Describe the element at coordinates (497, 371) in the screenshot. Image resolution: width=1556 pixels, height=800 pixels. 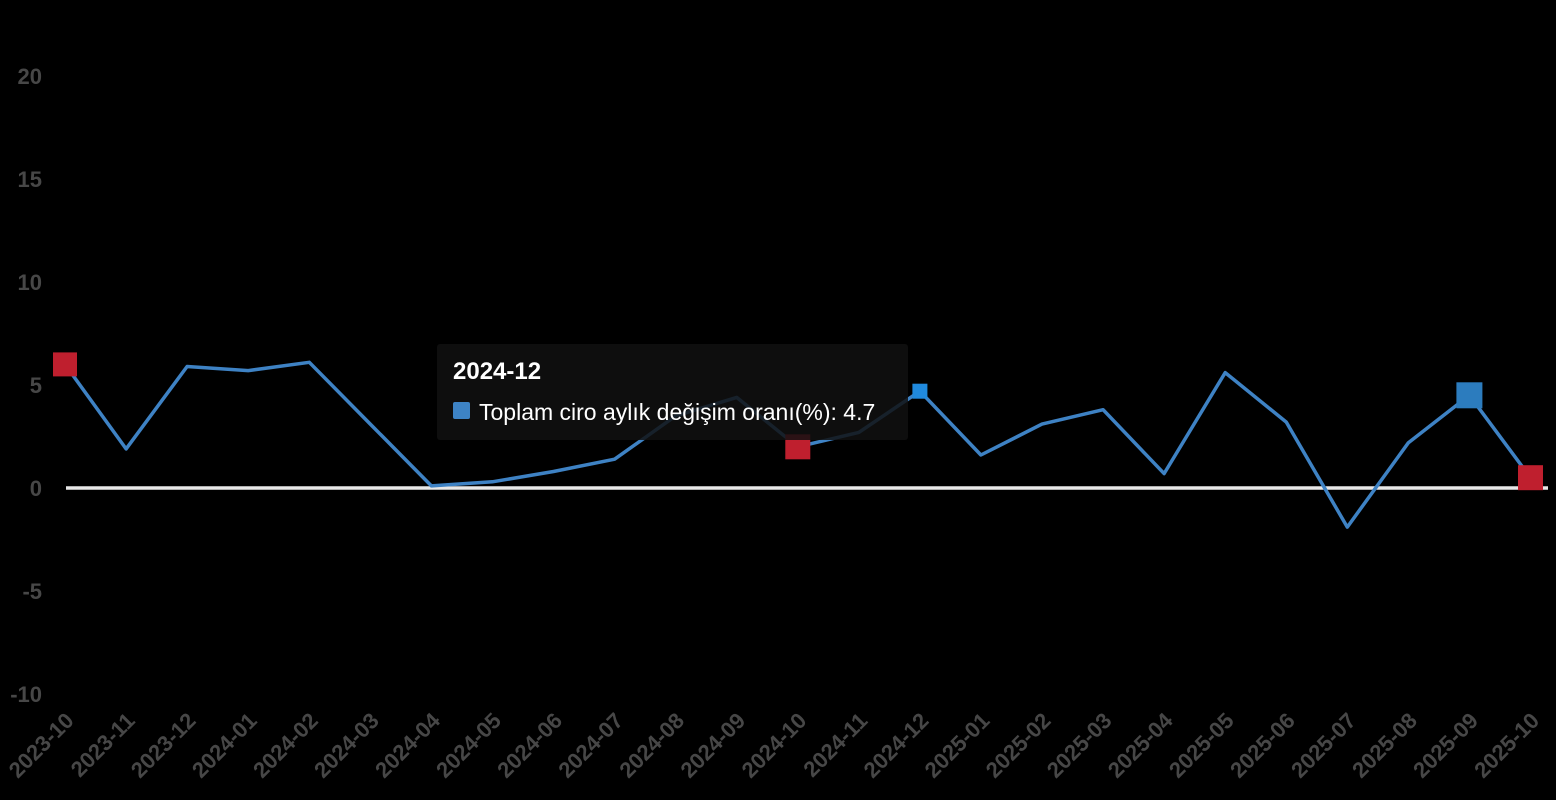
I see `tooltip-title: 2024-12` at that location.